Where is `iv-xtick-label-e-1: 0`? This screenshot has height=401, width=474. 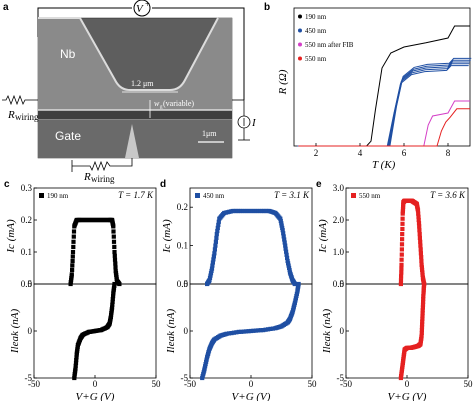 iv-xtick-label-e-1: 0 is located at coordinates (407, 384).